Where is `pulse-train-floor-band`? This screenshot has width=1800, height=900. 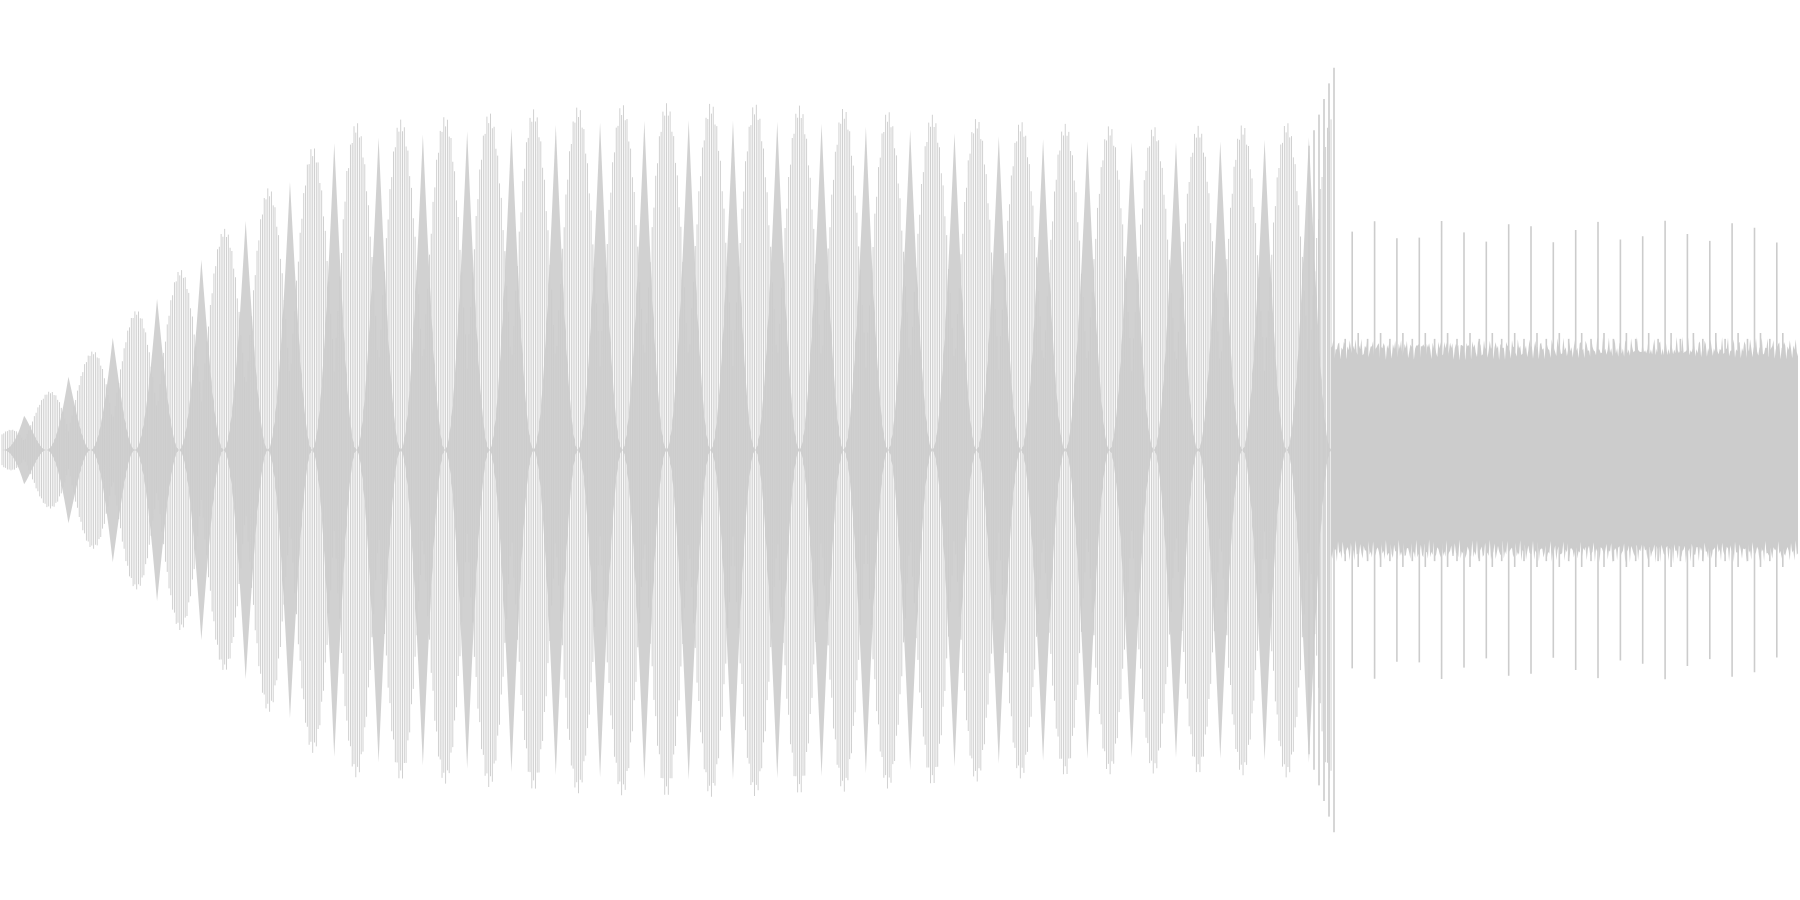
pulse-train-floor-band is located at coordinates (1564, 450).